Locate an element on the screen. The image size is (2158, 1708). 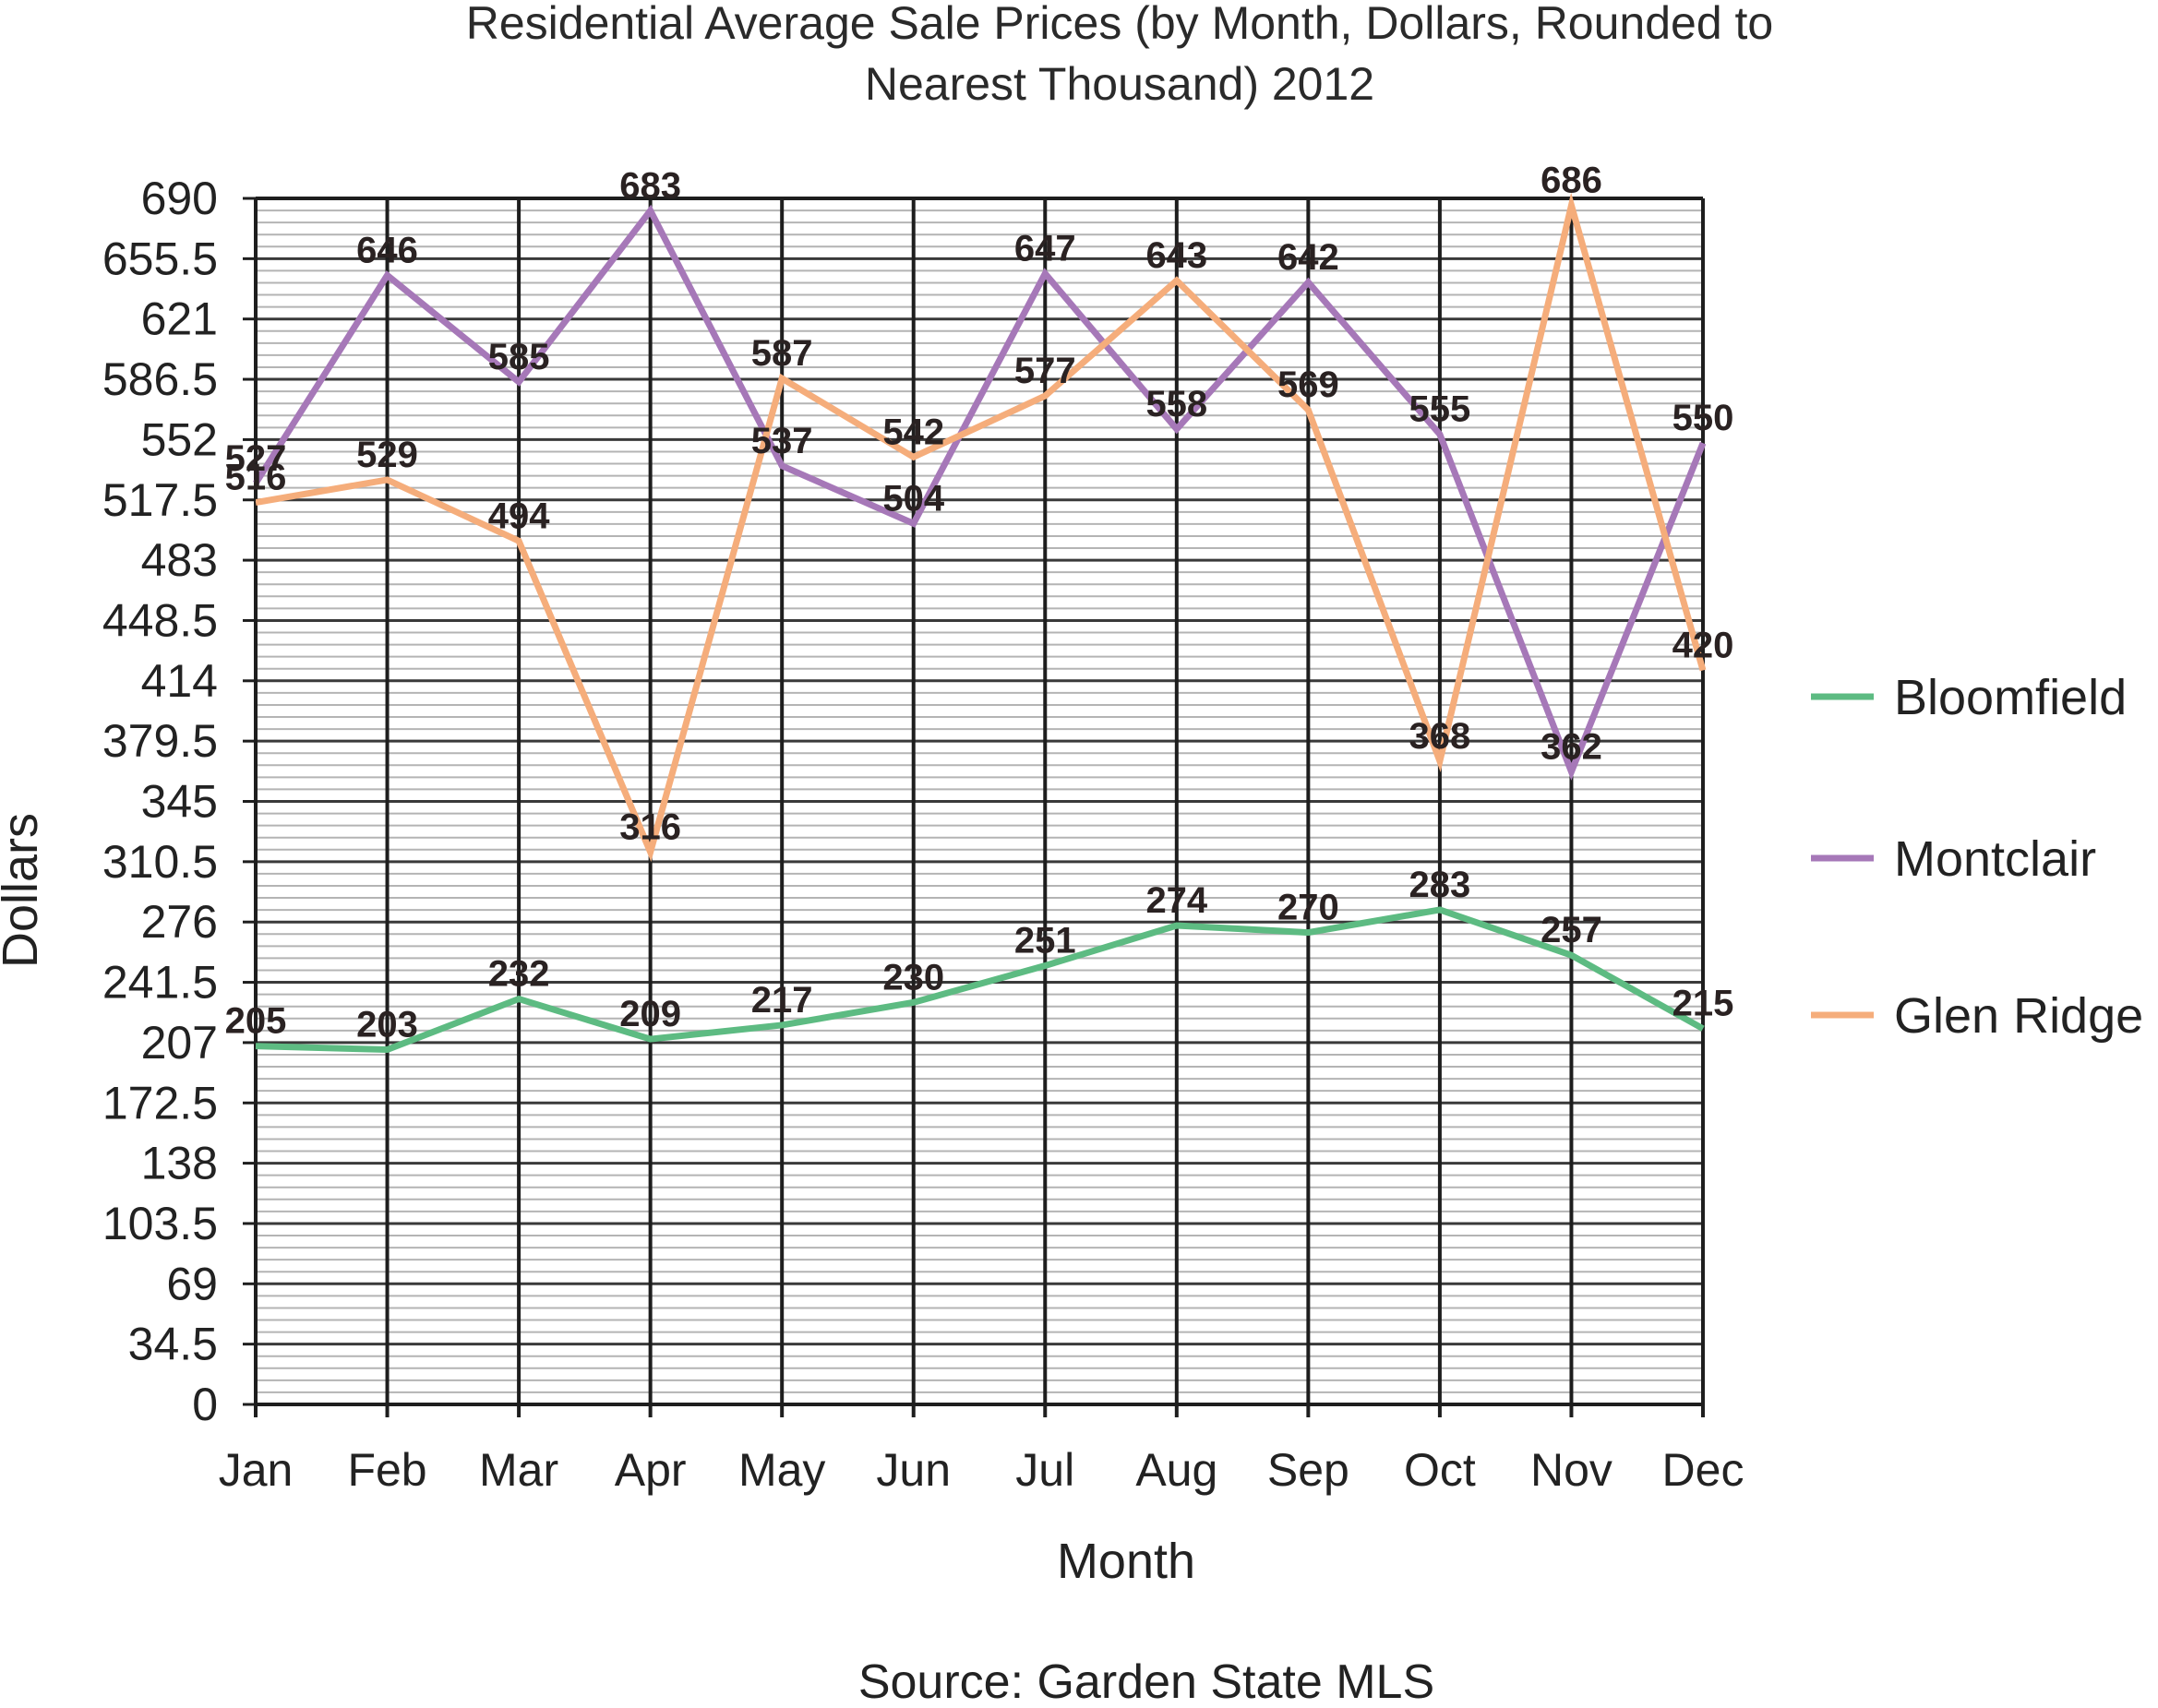
data-label: 230 is located at coordinates (913, 977).